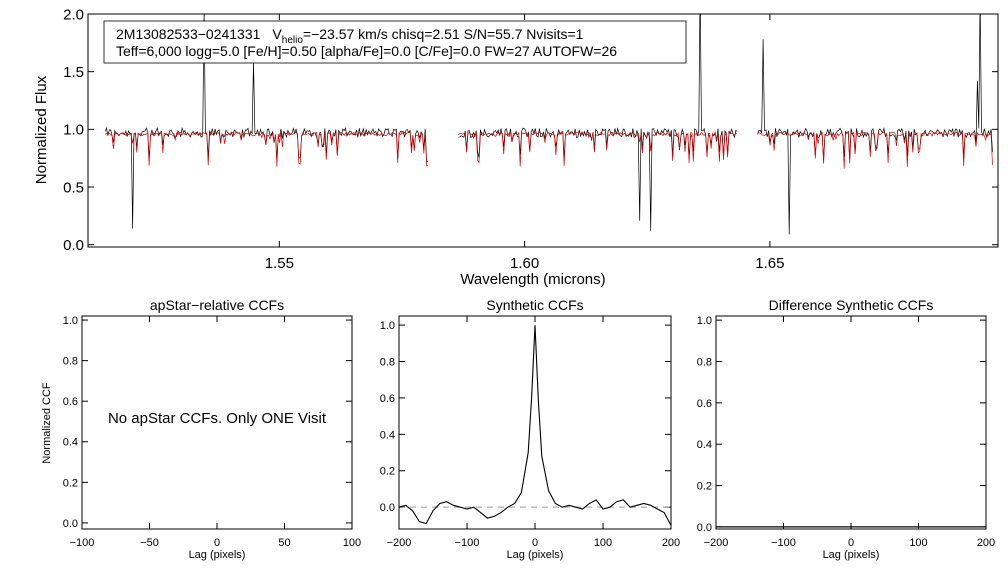 This screenshot has width=1008, height=581. What do you see at coordinates (284, 543) in the screenshot?
I see `apstar-ccf-x-tick-label: 50` at bounding box center [284, 543].